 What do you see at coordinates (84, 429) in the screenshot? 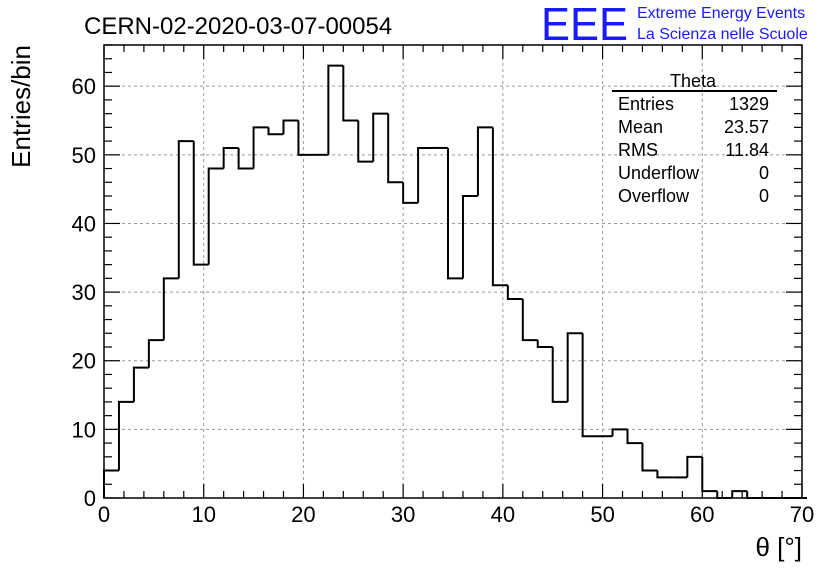
I see `y-tick-label: 10` at bounding box center [84, 429].